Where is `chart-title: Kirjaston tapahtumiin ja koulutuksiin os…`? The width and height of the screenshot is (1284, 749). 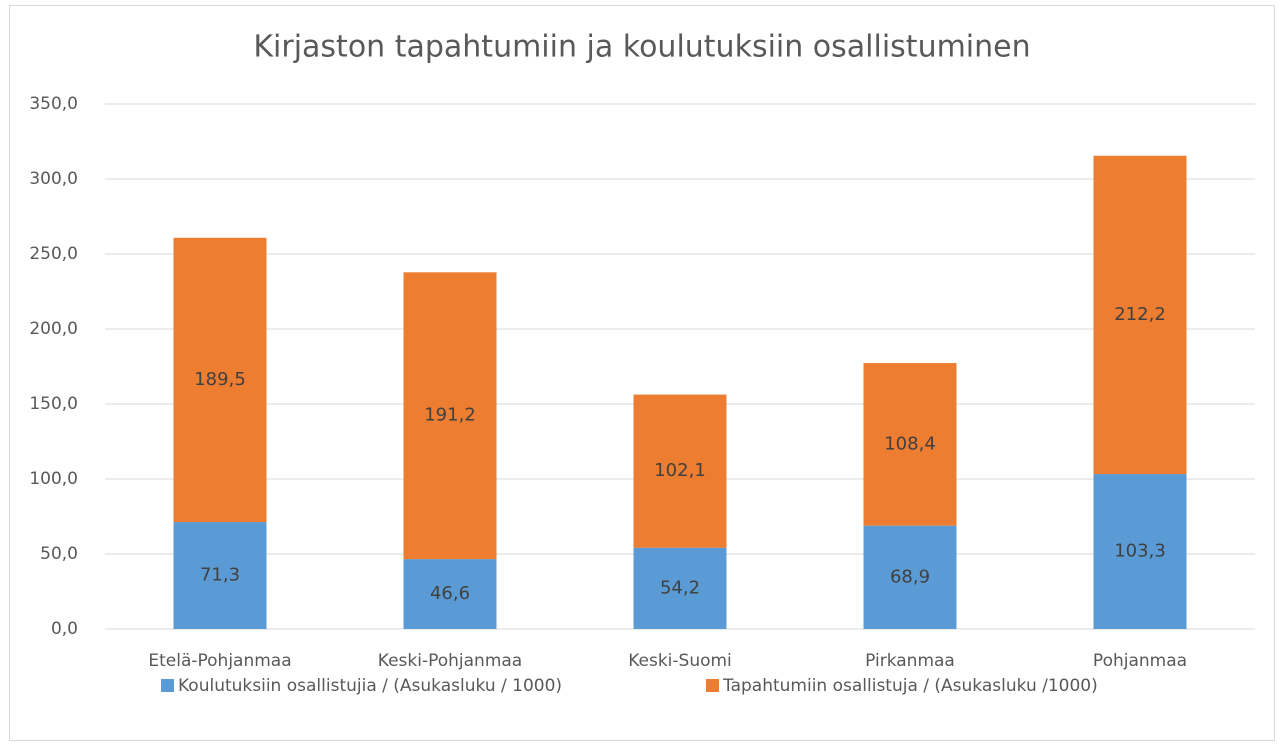 chart-title: Kirjaston tapahtumiin ja koulutuksiin os… is located at coordinates (641, 47).